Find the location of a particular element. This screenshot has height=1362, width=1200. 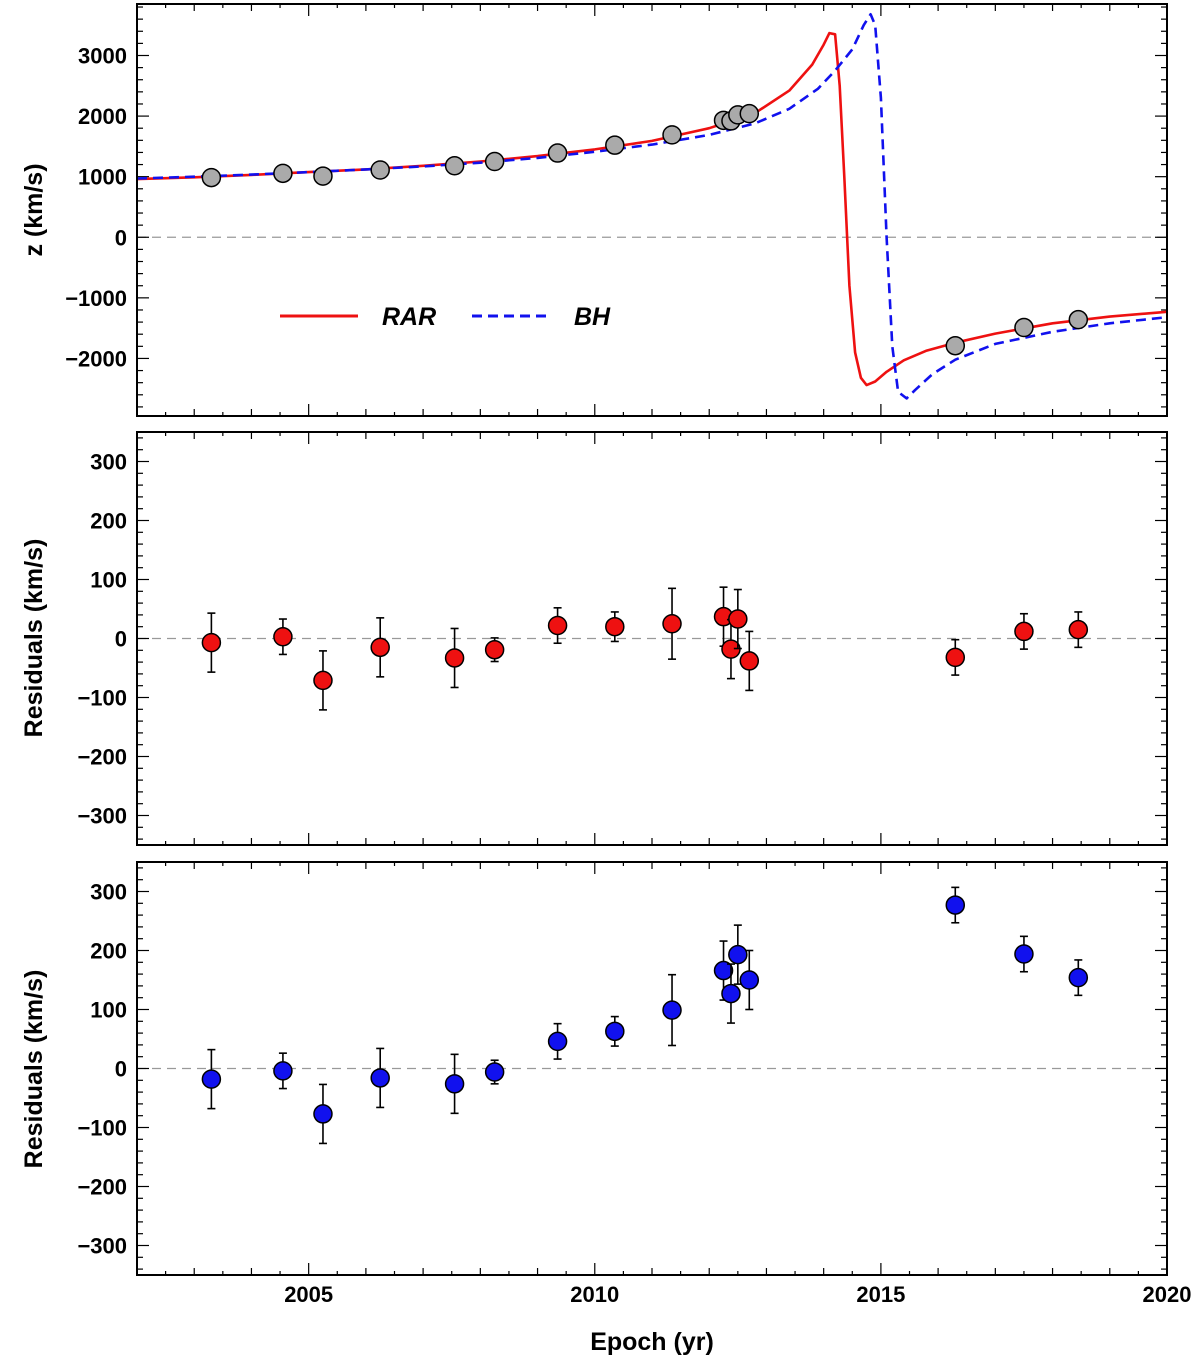

bottom-ytick-label: 100 is located at coordinates (108, 1010).